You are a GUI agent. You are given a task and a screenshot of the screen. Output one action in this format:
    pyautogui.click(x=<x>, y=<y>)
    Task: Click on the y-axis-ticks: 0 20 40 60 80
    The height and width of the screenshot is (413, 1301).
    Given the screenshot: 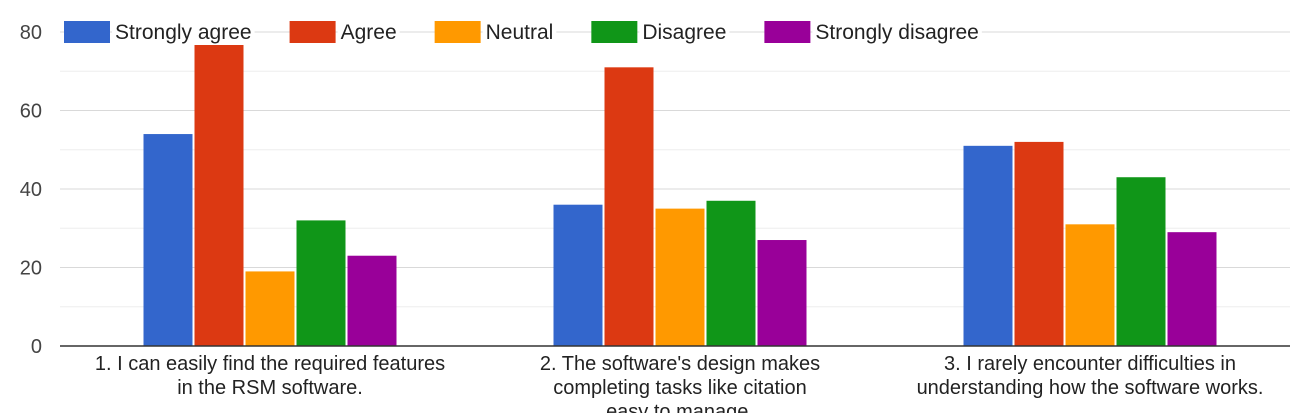 What is the action you would take?
    pyautogui.click(x=31, y=190)
    